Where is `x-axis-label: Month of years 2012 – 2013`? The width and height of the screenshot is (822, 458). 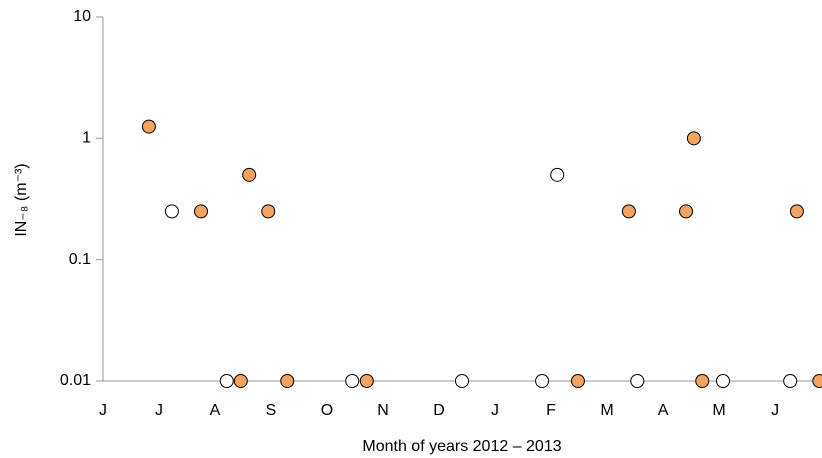
x-axis-label: Month of years 2012 – 2013 is located at coordinates (461, 446).